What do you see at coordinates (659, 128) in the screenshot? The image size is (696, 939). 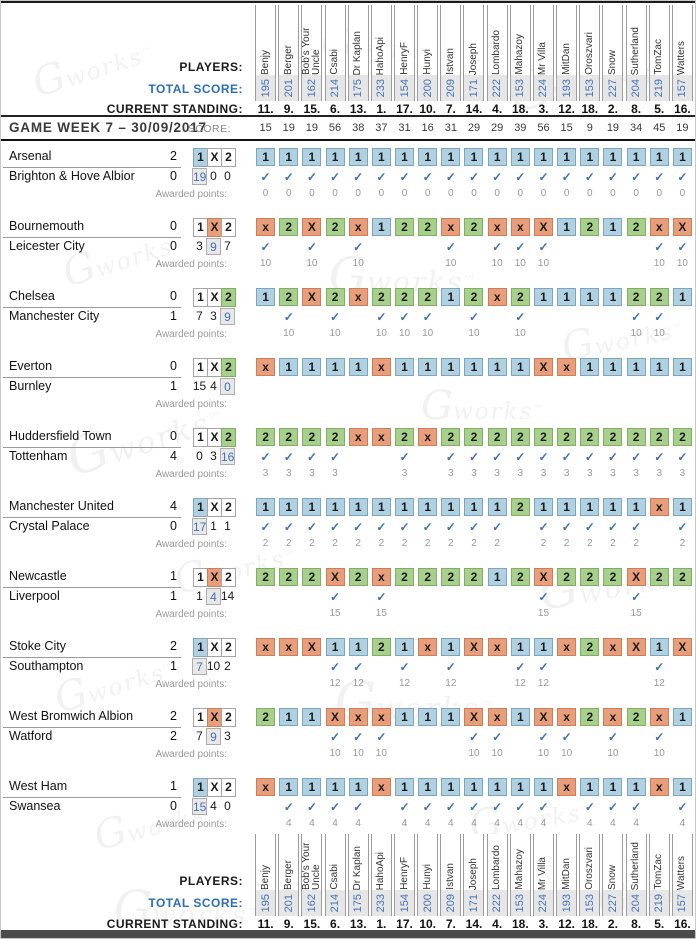 I see `week-score-value: 45` at bounding box center [659, 128].